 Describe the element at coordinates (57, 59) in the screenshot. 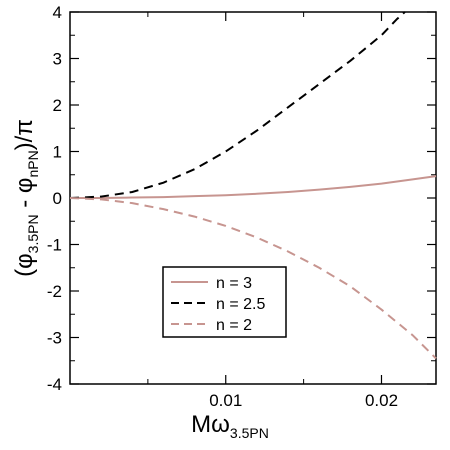

I see `y-tick-label: 3` at that location.